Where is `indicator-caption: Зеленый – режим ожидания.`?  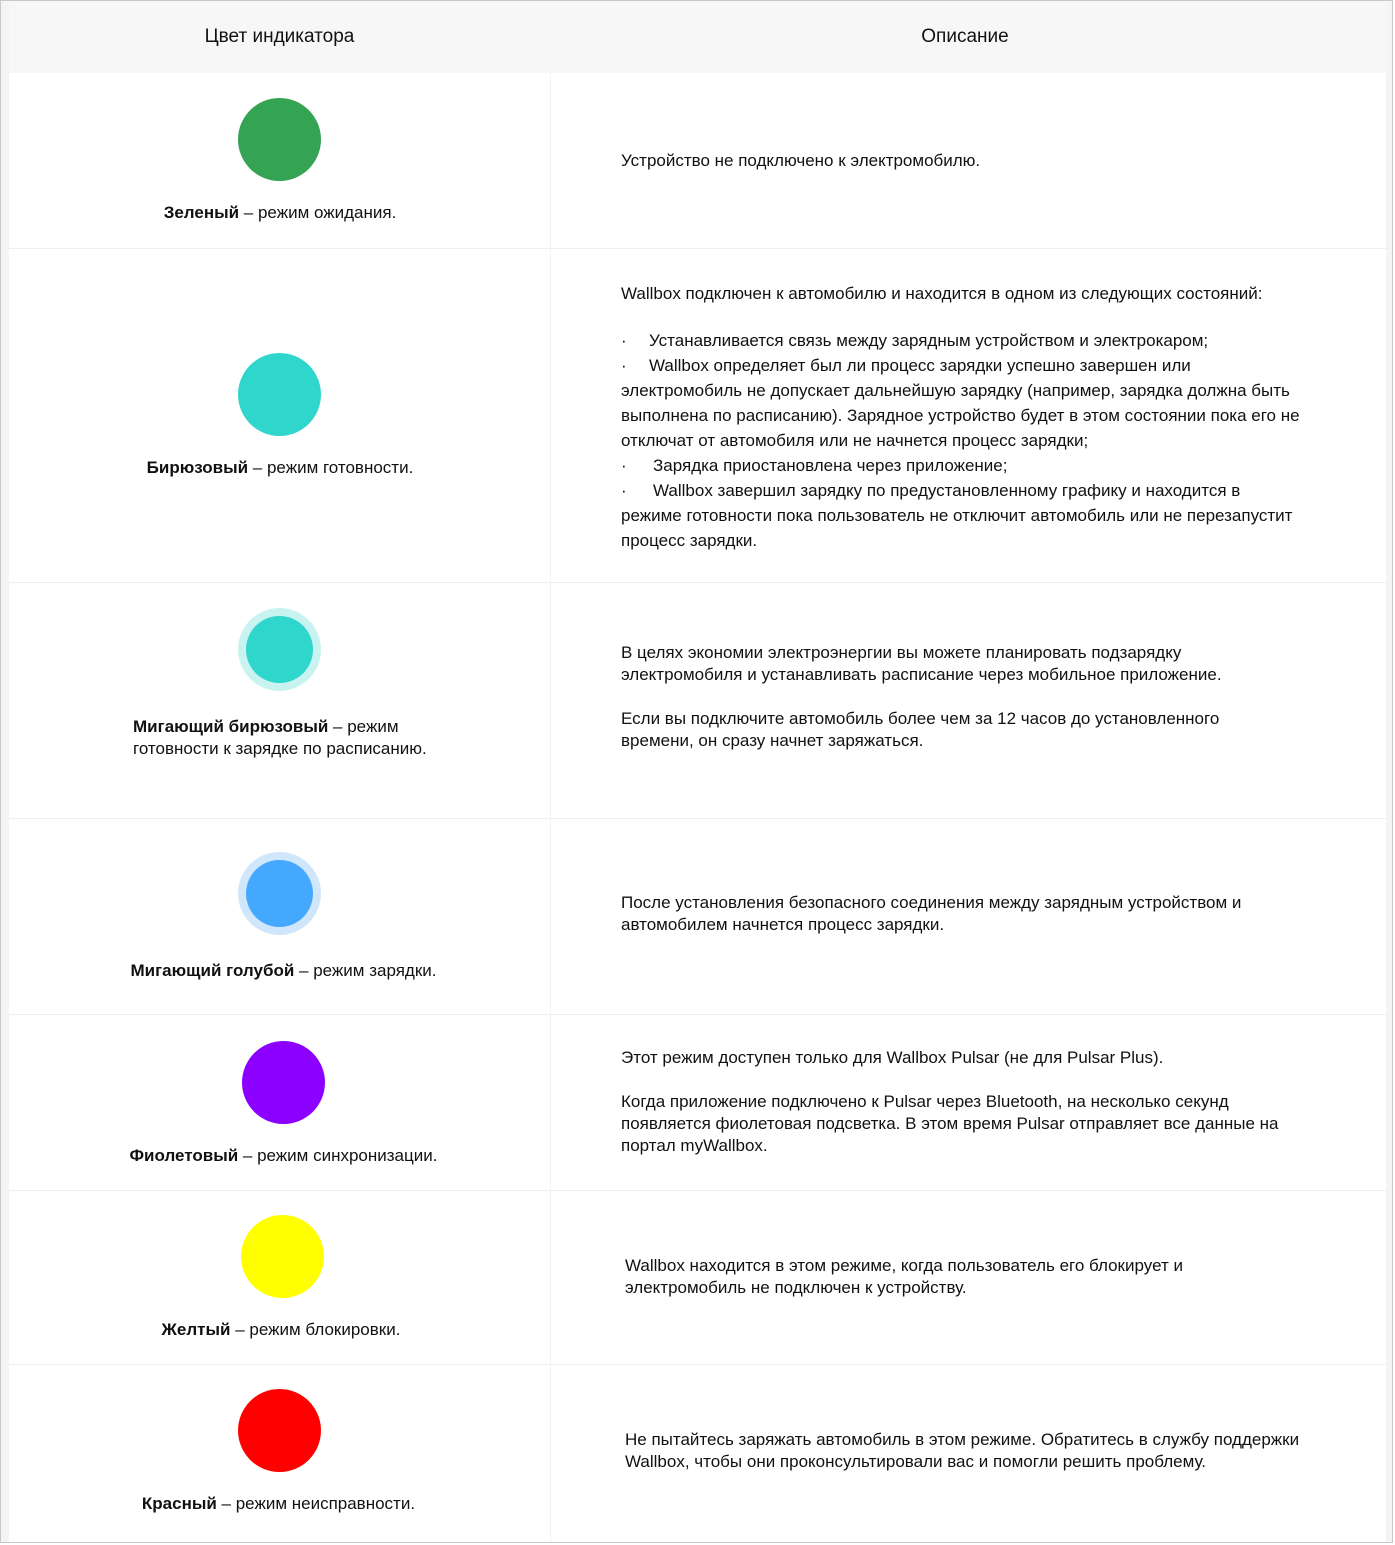 indicator-caption: Зеленый – режим ожидания. is located at coordinates (280, 212).